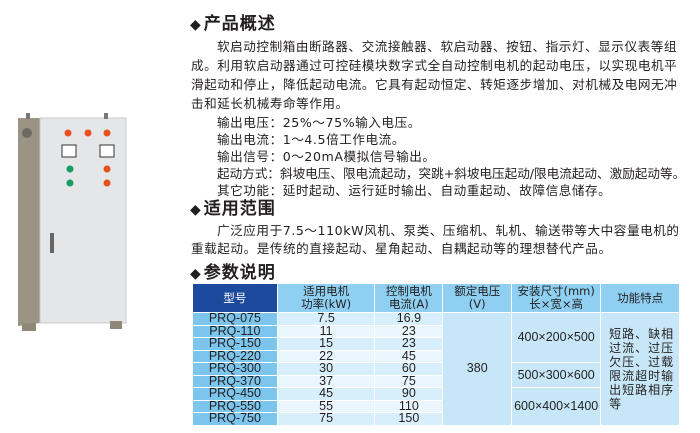 This screenshot has width=700, height=433. I want to click on table-row: PRQ-750 75 150, so click(436, 419).